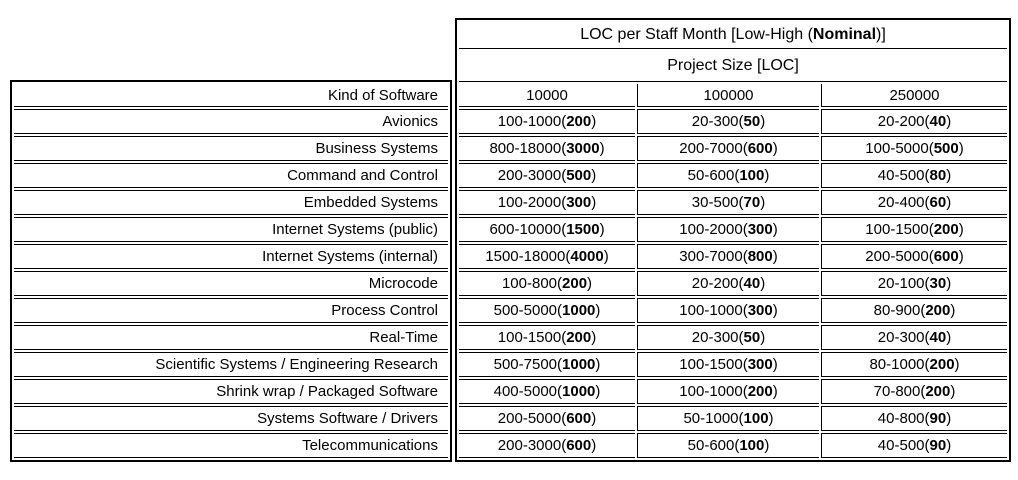  I want to click on row-label: Real-Time, so click(231, 337).